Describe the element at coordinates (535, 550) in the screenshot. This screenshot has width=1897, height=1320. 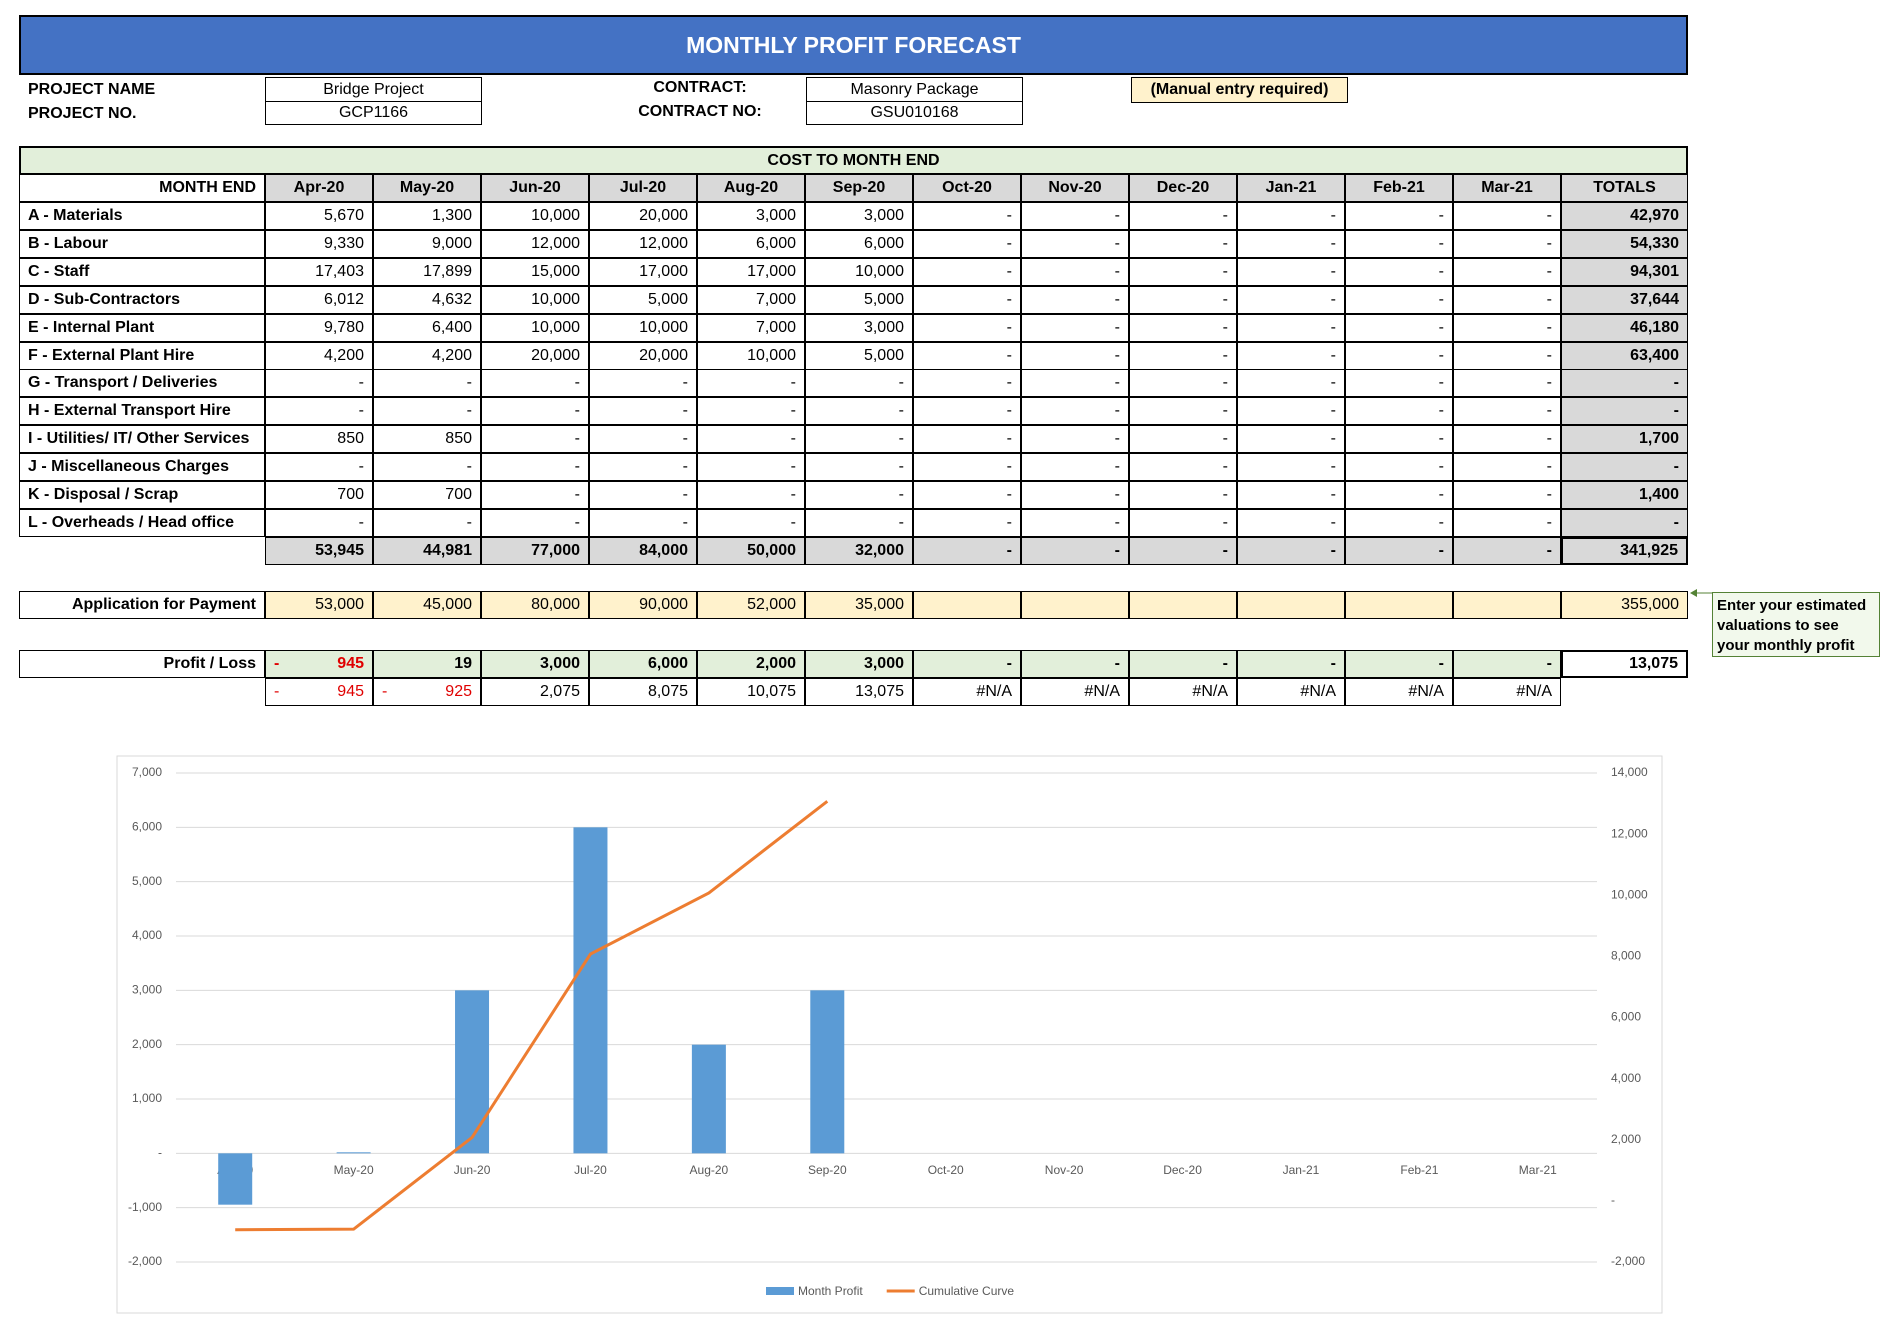
I see `cell: 77,000` at that location.